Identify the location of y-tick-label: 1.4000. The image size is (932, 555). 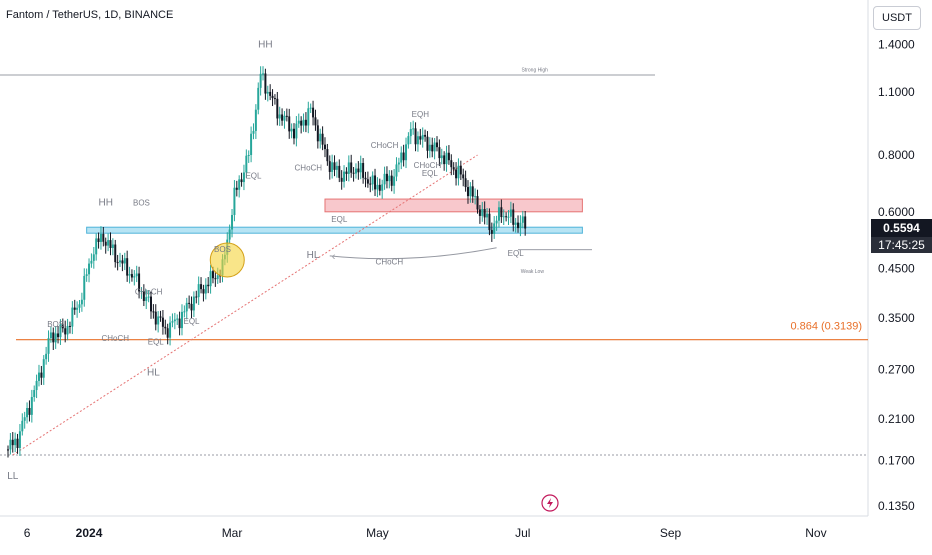
(896, 45).